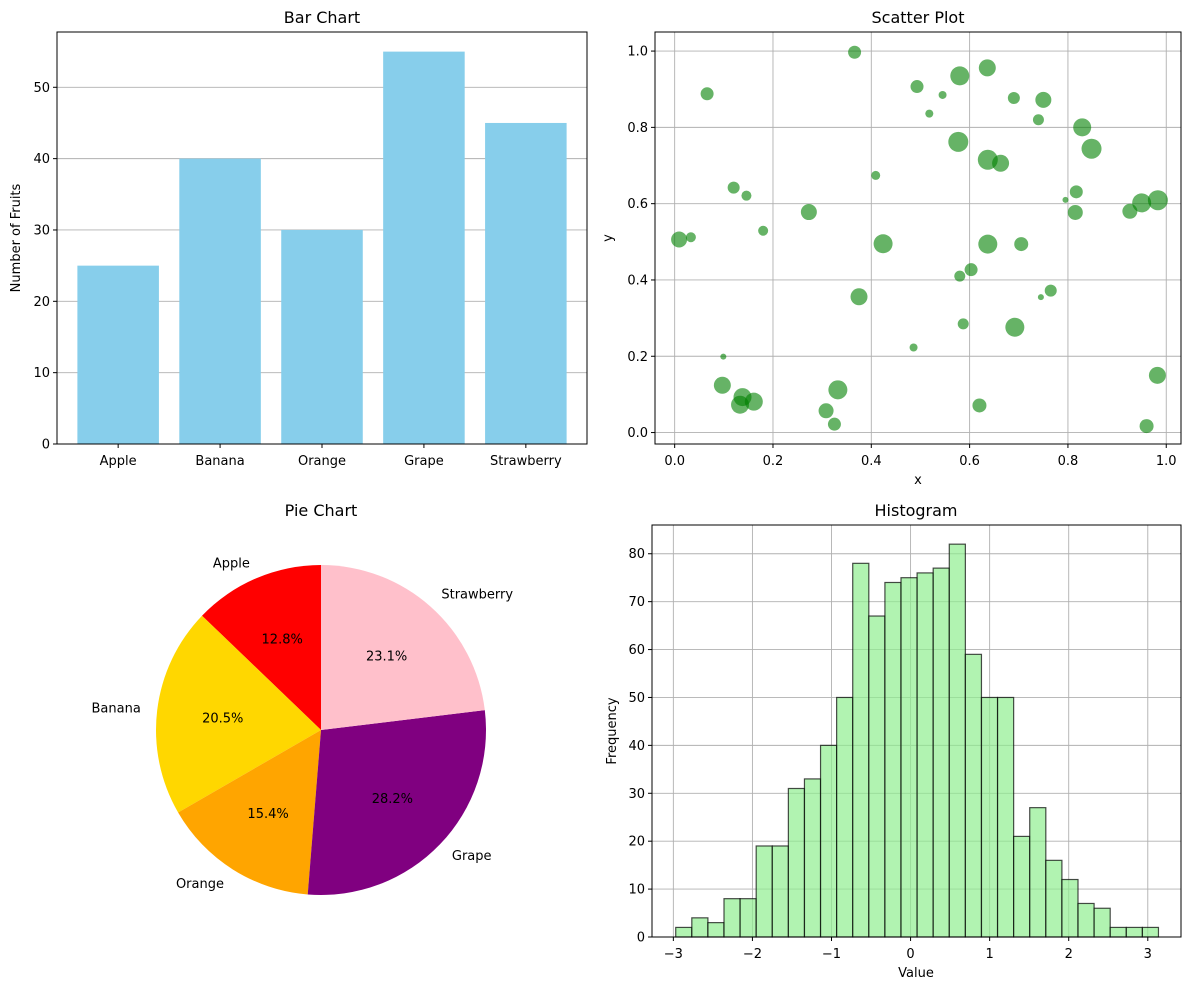 The image size is (1189, 990). What do you see at coordinates (1068, 461) in the screenshot?
I see `scatter-xtick-label: 0.8` at bounding box center [1068, 461].